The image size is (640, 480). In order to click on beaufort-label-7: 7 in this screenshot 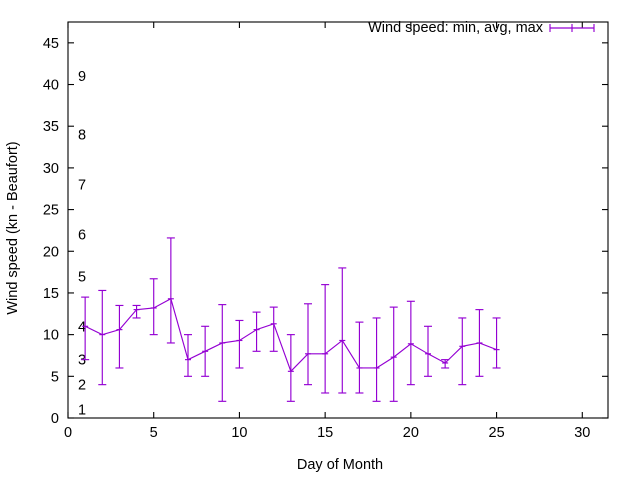, I will do `click(82, 186)`.